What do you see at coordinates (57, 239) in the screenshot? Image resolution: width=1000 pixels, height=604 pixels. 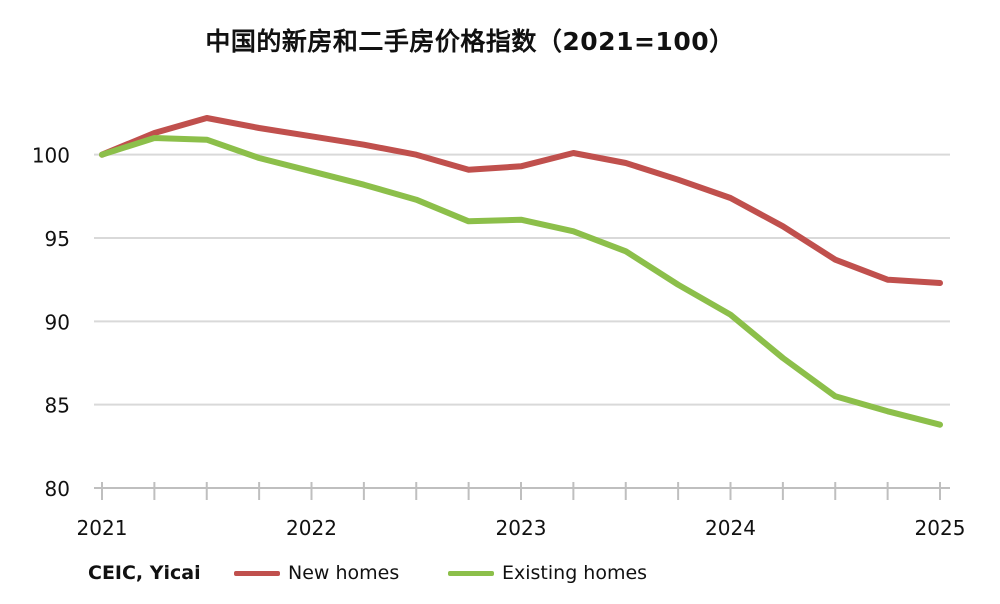 I see `y-tick-label-95: 95` at bounding box center [57, 239].